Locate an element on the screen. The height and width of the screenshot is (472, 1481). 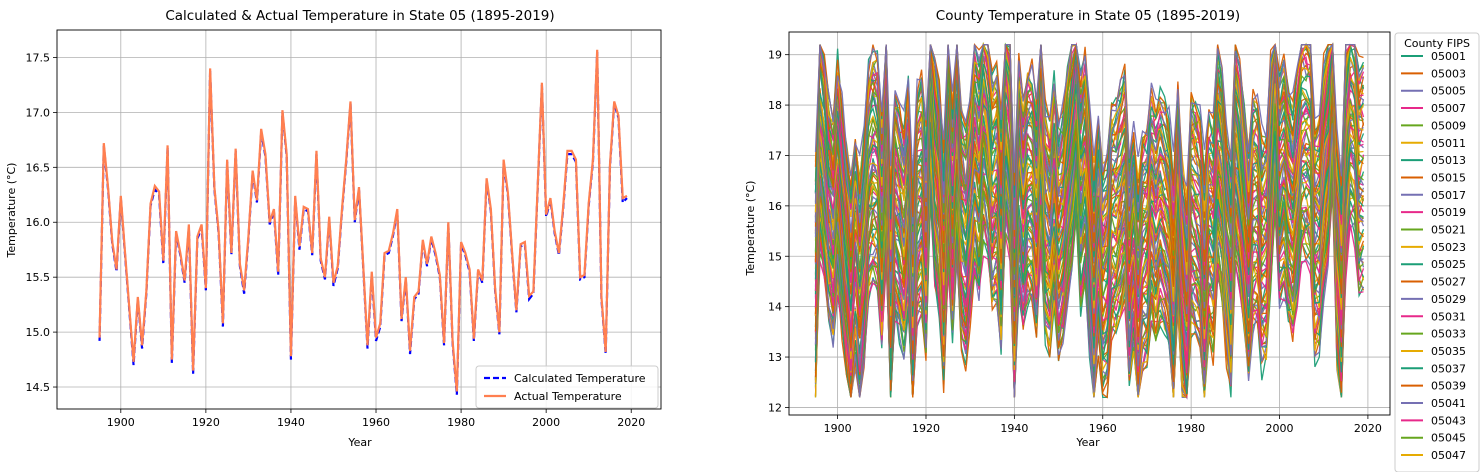
legend-label-county: 05011 is located at coordinates (1448, 143).